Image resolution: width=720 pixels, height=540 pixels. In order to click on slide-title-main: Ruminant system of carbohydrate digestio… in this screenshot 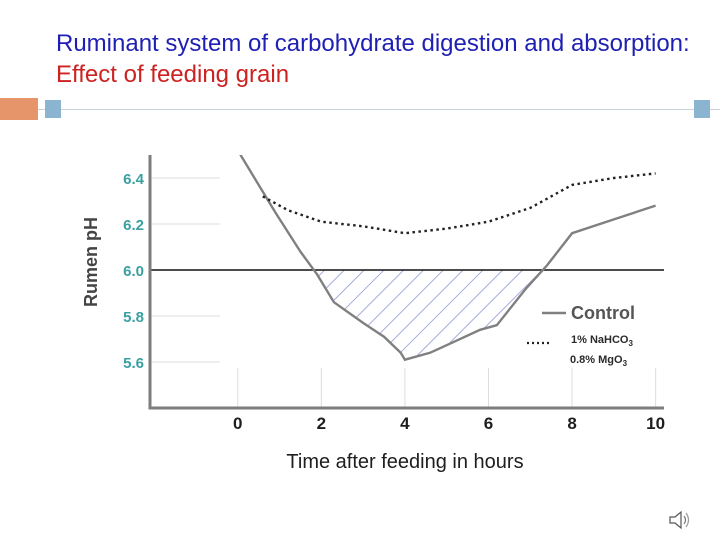, I will do `click(373, 43)`.